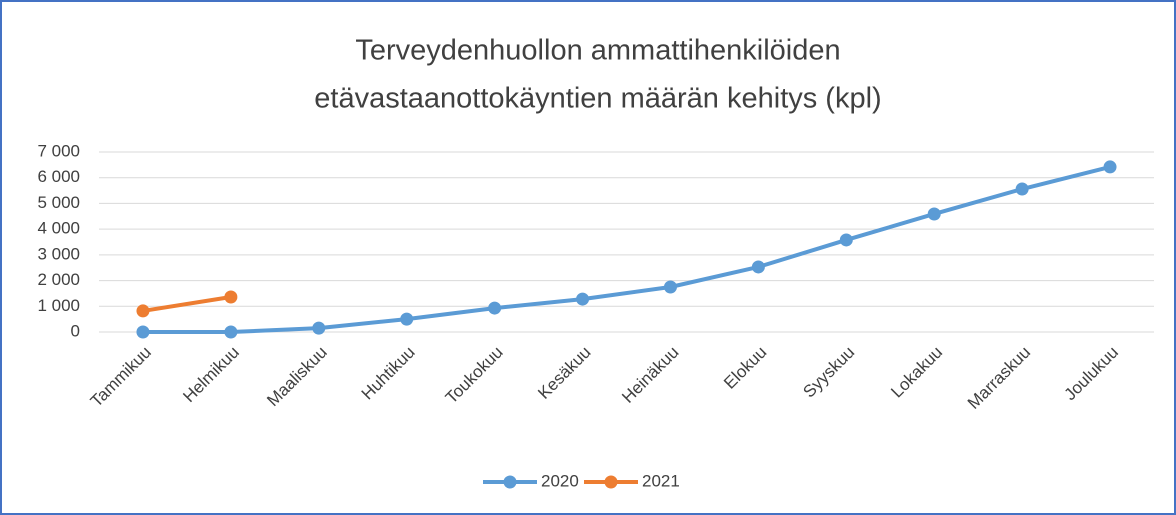 Image resolution: width=1176 pixels, height=515 pixels. I want to click on y-tick-label: 4 000, so click(58, 228).